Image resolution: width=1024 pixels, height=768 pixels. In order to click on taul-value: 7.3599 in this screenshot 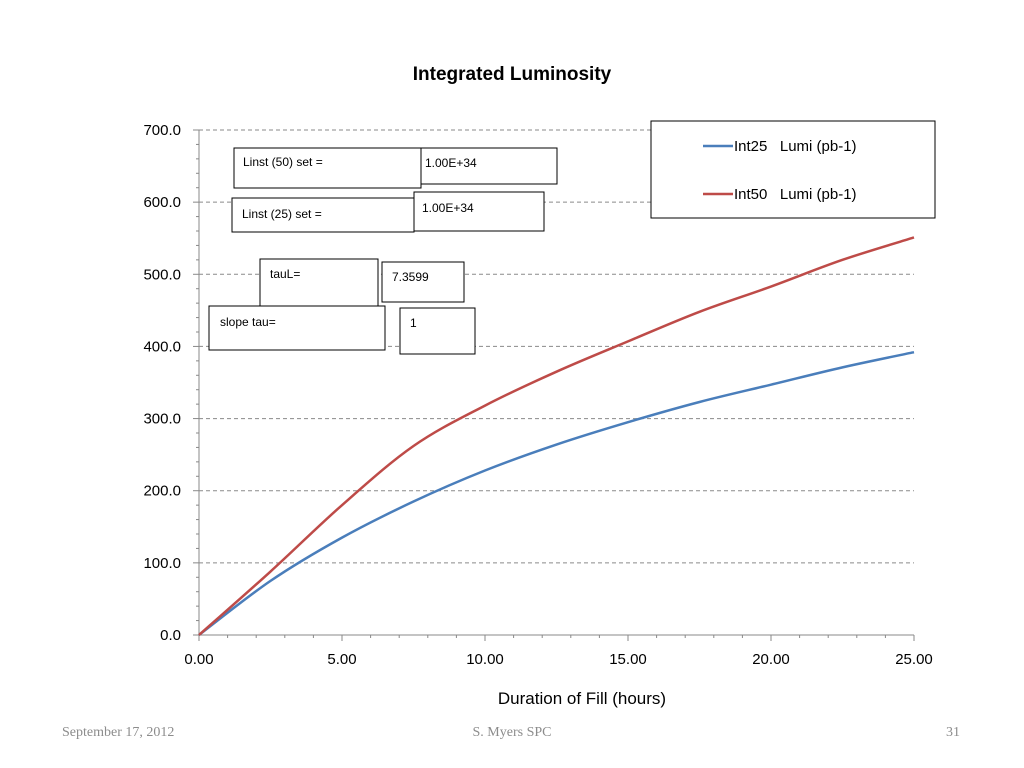, I will do `click(410, 277)`.